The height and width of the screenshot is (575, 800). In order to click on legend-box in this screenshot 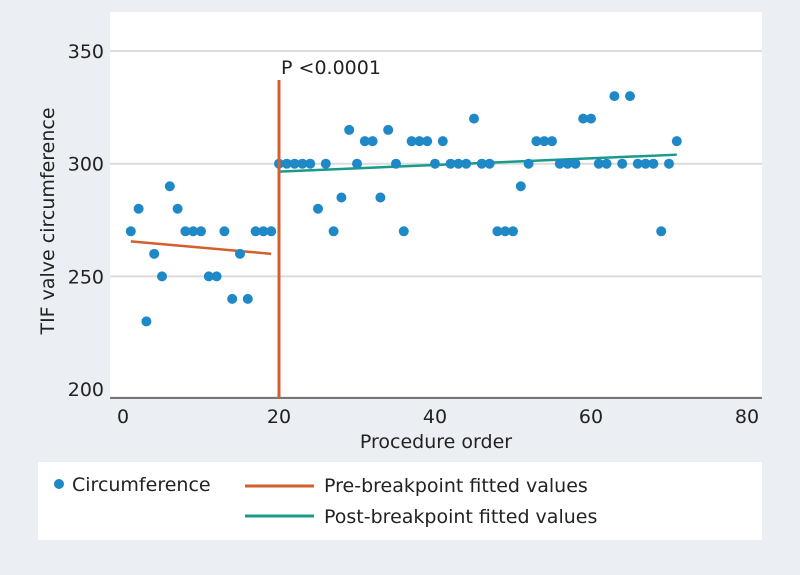, I will do `click(400, 501)`.